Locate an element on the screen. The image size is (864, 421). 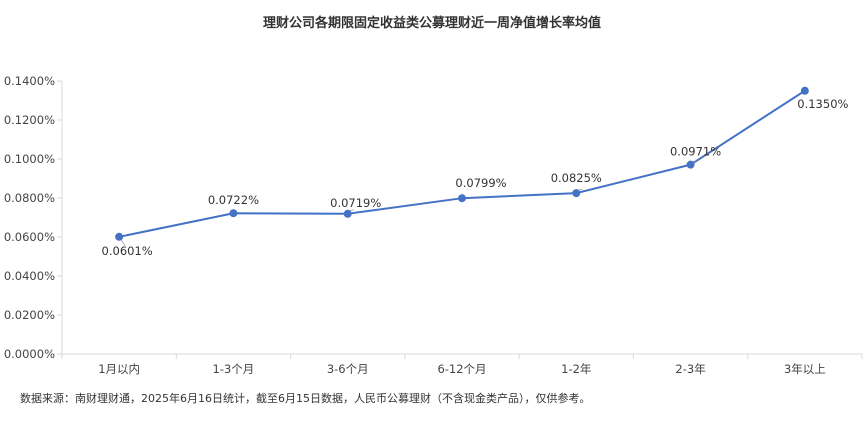
x-tick-label: 1-3个月 is located at coordinates (234, 369).